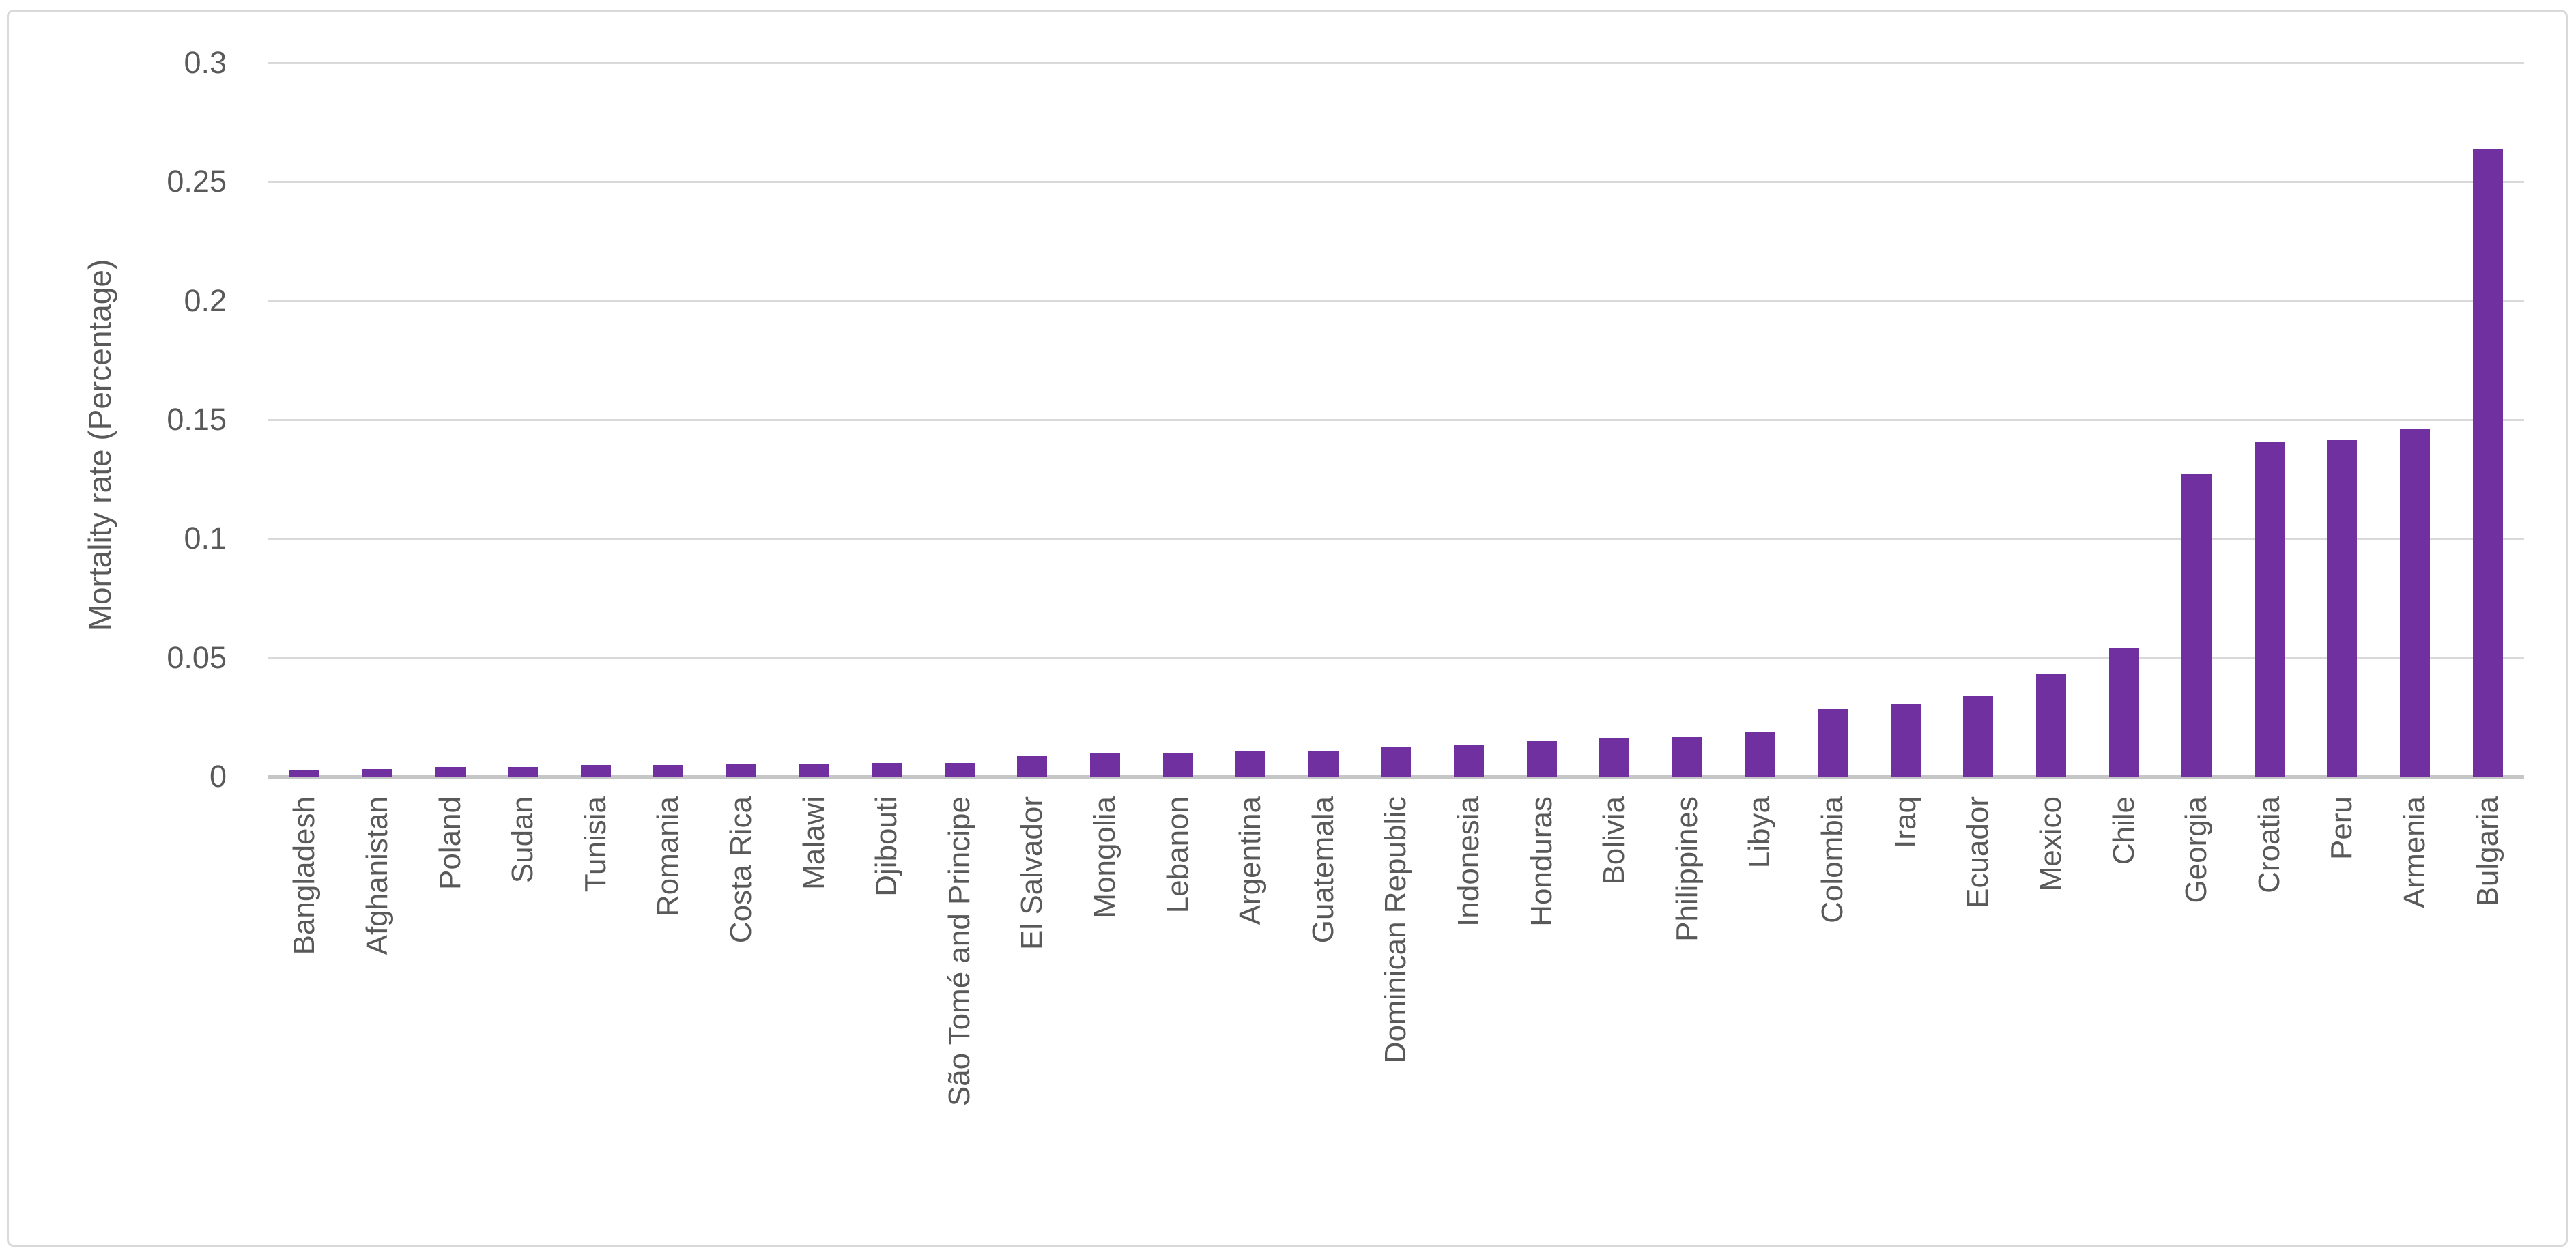 The image size is (2576, 1255). I want to click on x-axis-label: Honduras, so click(1541, 861).